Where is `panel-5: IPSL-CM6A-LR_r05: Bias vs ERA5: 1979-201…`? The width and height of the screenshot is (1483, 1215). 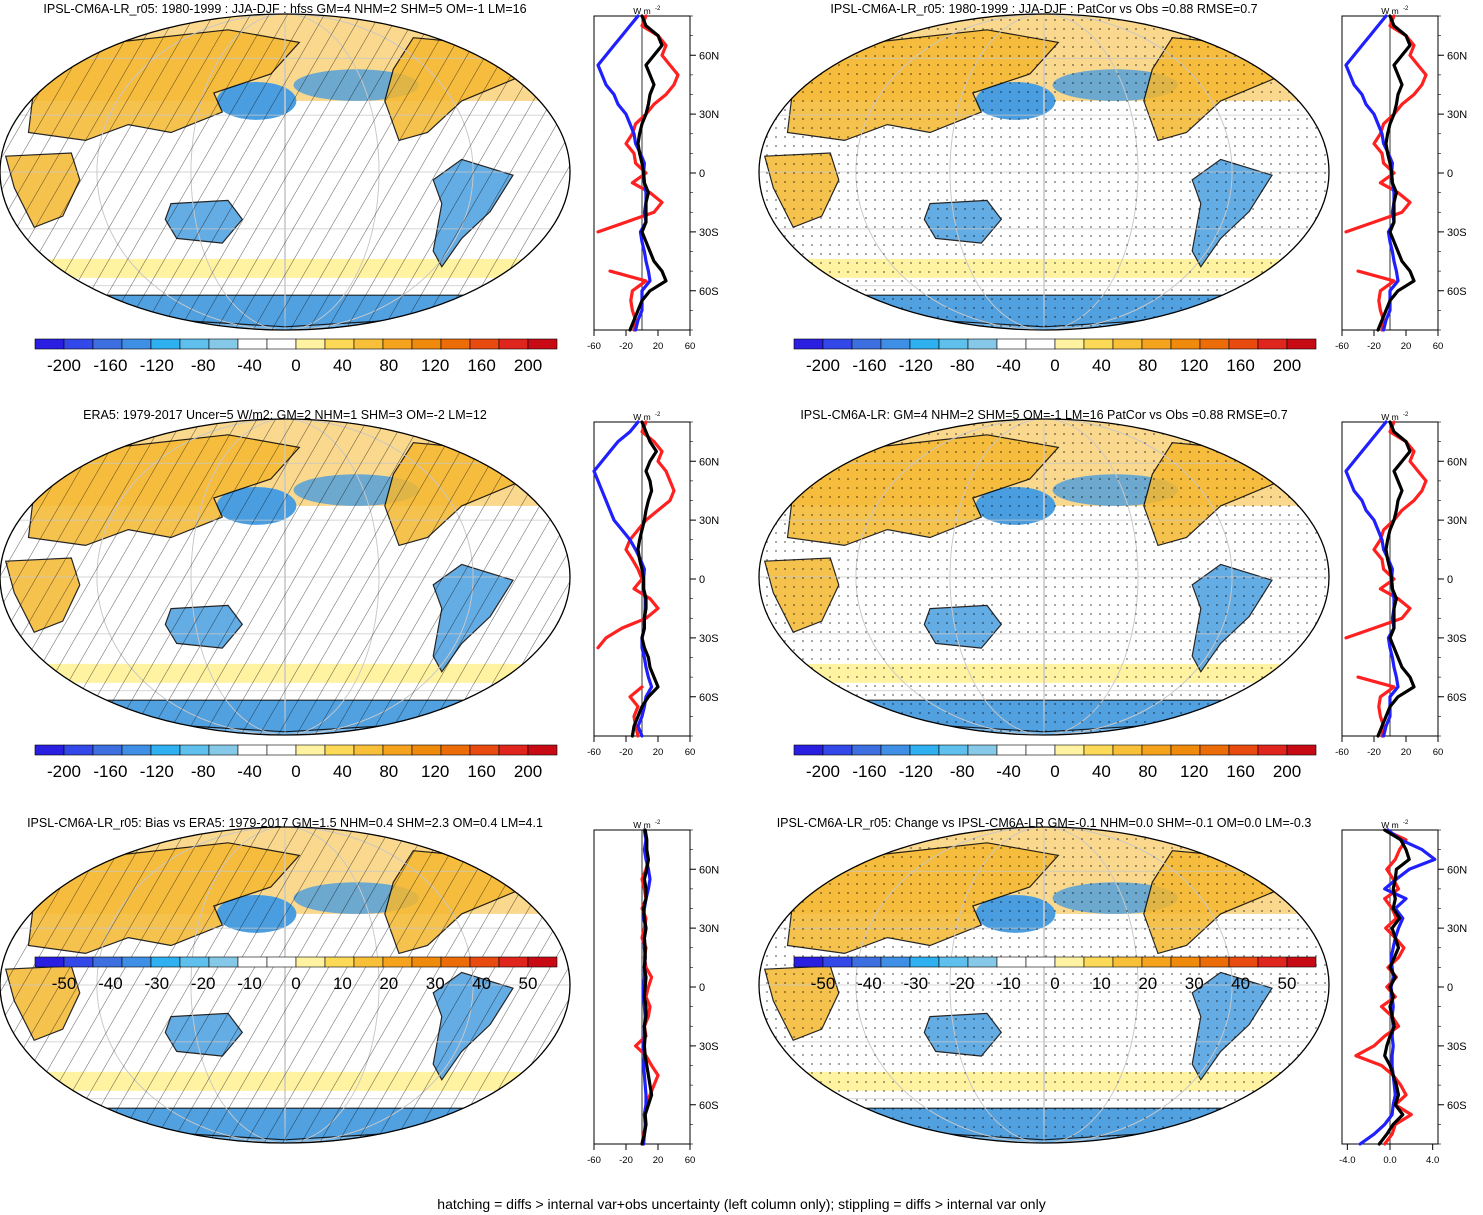 panel-5: IPSL-CM6A-LR_r05: Bias vs ERA5: 1979-201… is located at coordinates (359, 991).